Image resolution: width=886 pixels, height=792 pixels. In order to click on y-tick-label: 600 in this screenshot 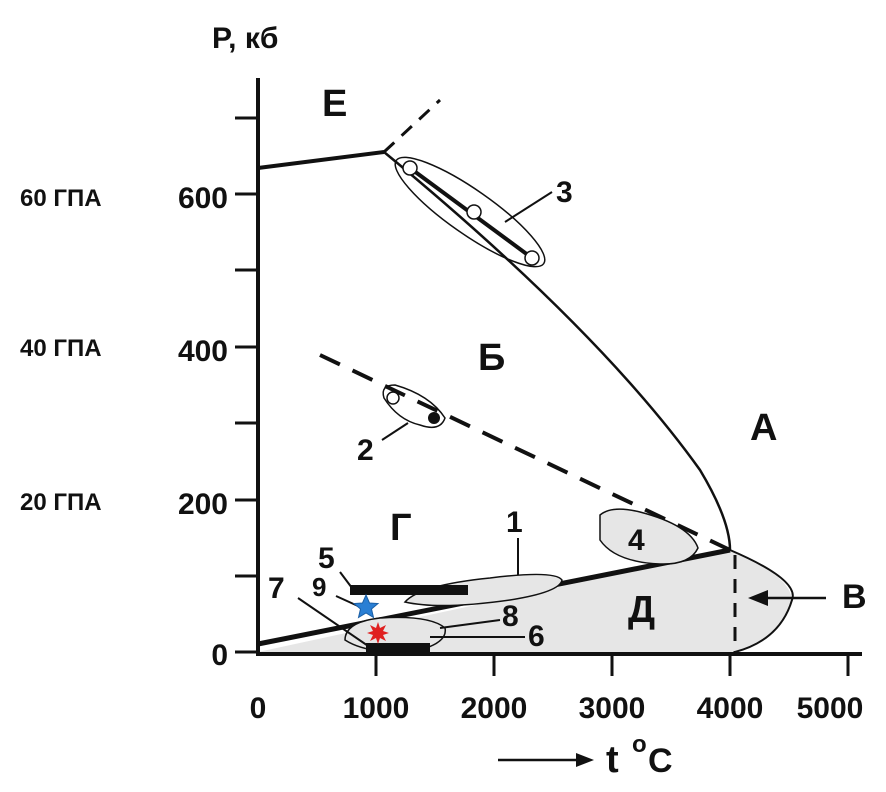, I will do `click(203, 198)`.